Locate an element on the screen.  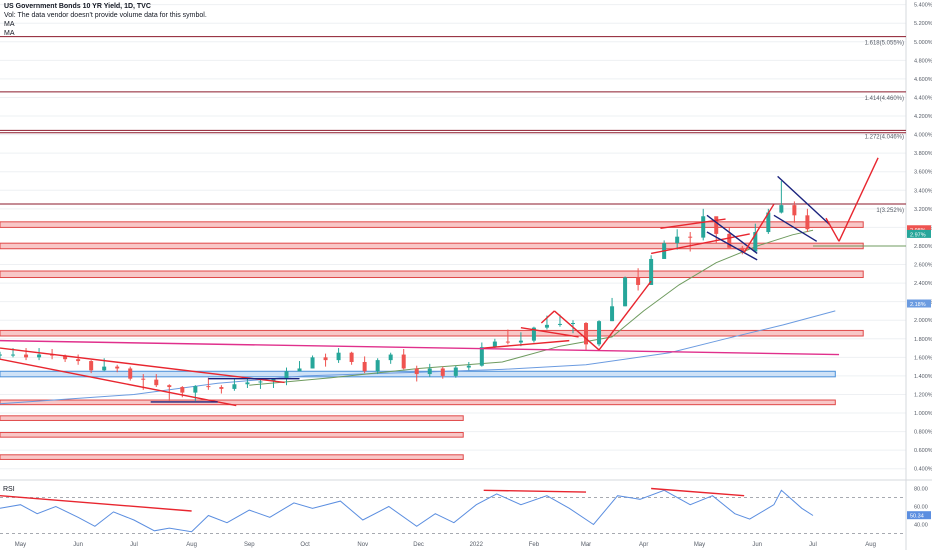
price-tick-label: 0.600% is located at coordinates (923, 451).